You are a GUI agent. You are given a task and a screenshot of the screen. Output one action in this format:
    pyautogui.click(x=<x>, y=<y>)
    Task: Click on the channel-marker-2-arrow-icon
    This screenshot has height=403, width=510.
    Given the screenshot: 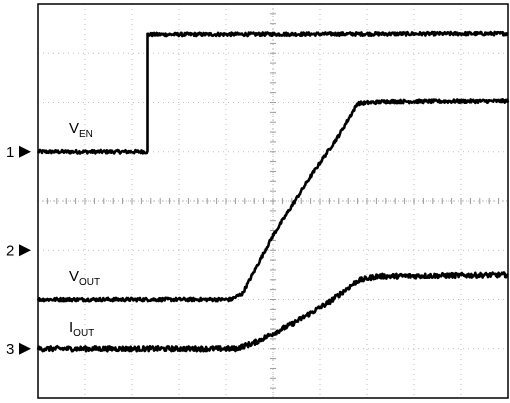 What is the action you would take?
    pyautogui.click(x=25, y=250)
    